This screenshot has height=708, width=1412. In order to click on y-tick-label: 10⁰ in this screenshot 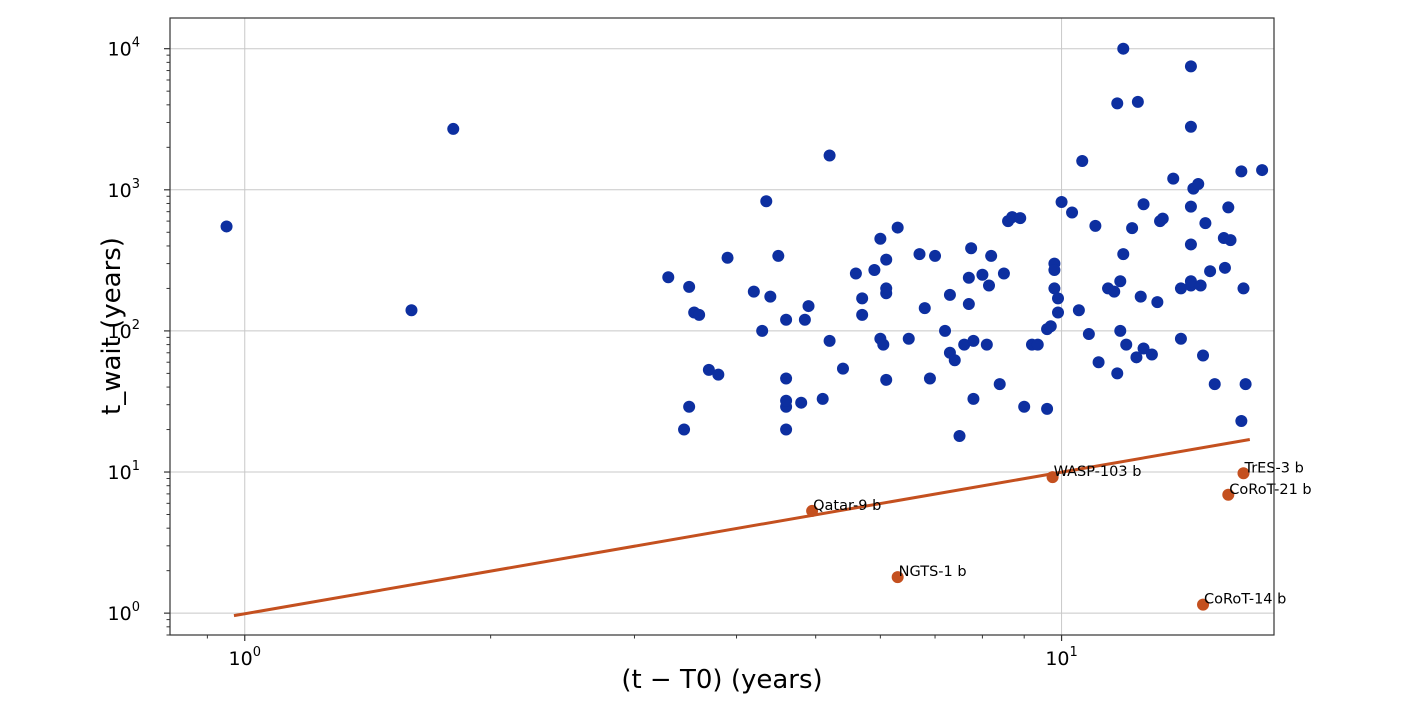, I will do `click(124, 612)`.